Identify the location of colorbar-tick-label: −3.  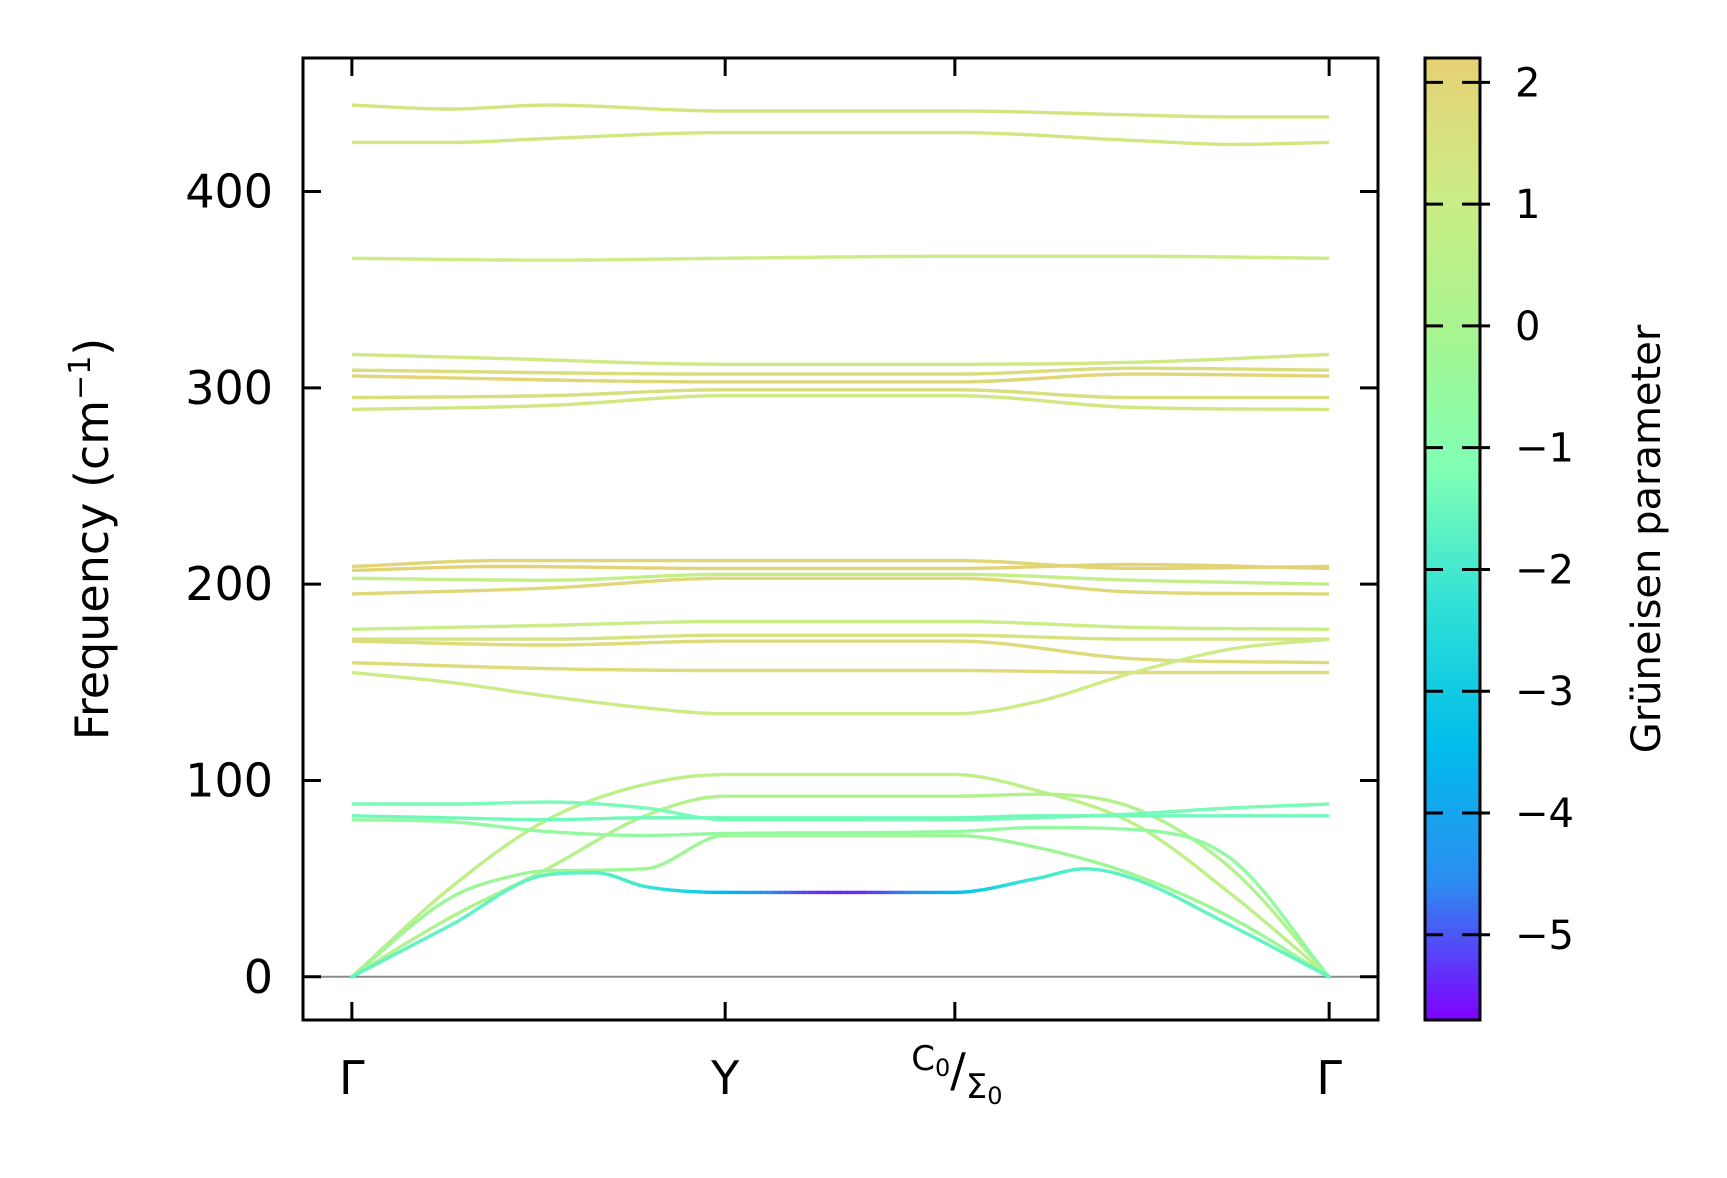
(1544, 692).